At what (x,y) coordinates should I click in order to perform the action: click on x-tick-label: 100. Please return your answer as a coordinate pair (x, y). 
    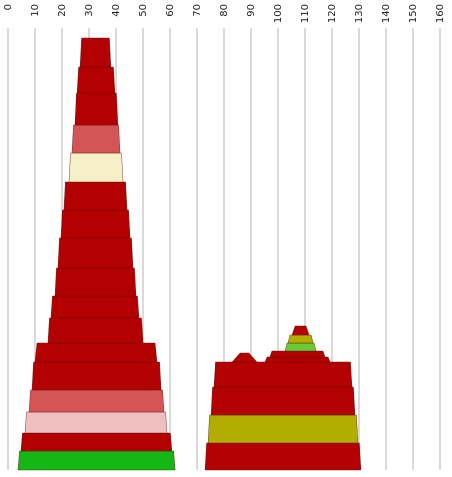
    Looking at the image, I should click on (278, 13).